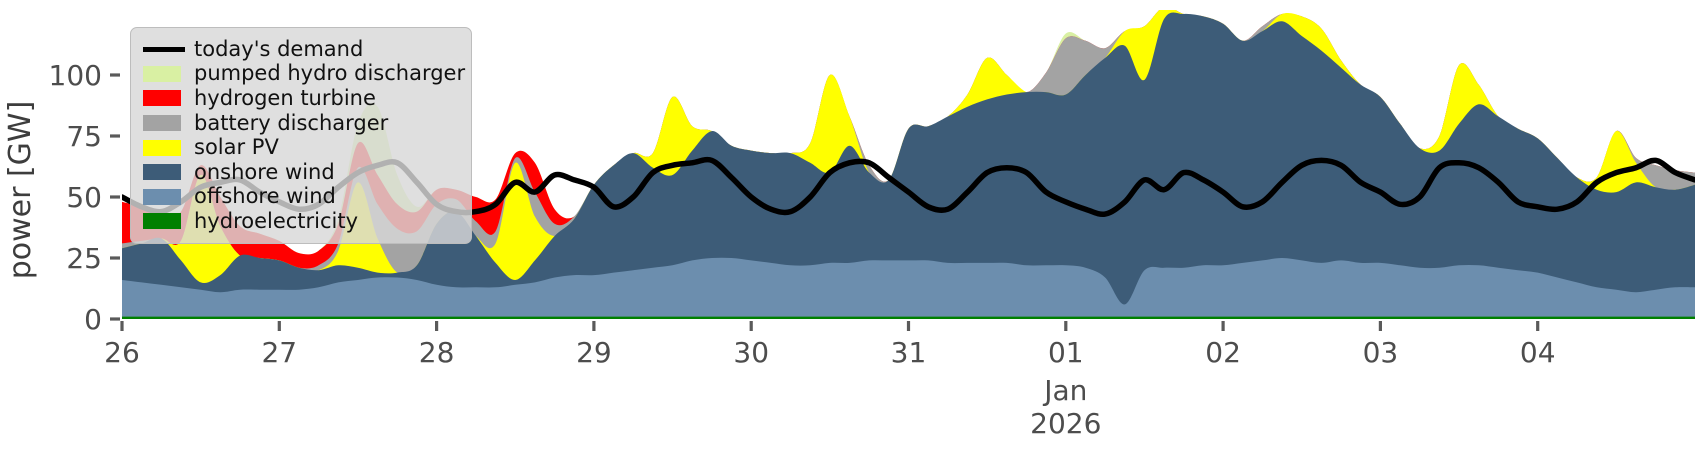 This screenshot has width=1706, height=460. Describe the element at coordinates (265, 196) in the screenshot. I see `legend-item-label: offshore wind` at that location.